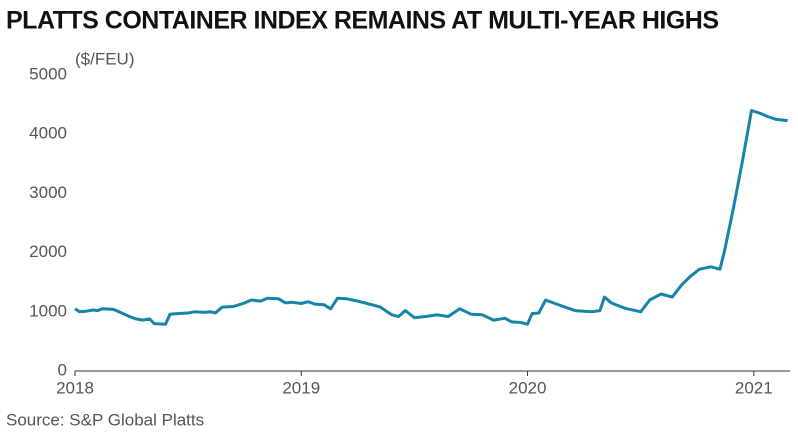  What do you see at coordinates (62, 369) in the screenshot?
I see `y-tick-label: 0` at bounding box center [62, 369].